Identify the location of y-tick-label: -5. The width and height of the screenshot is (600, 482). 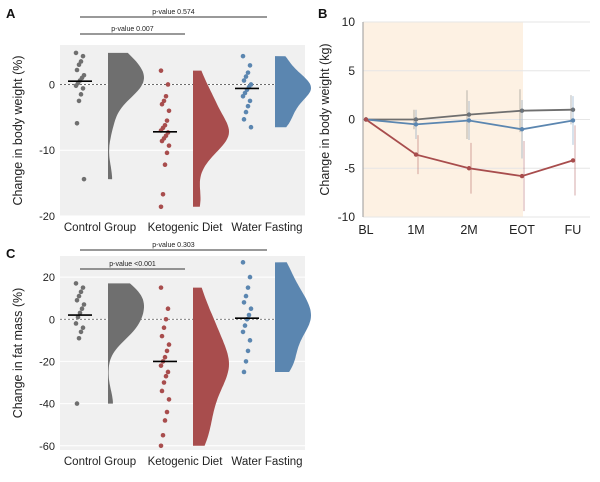
(349, 168).